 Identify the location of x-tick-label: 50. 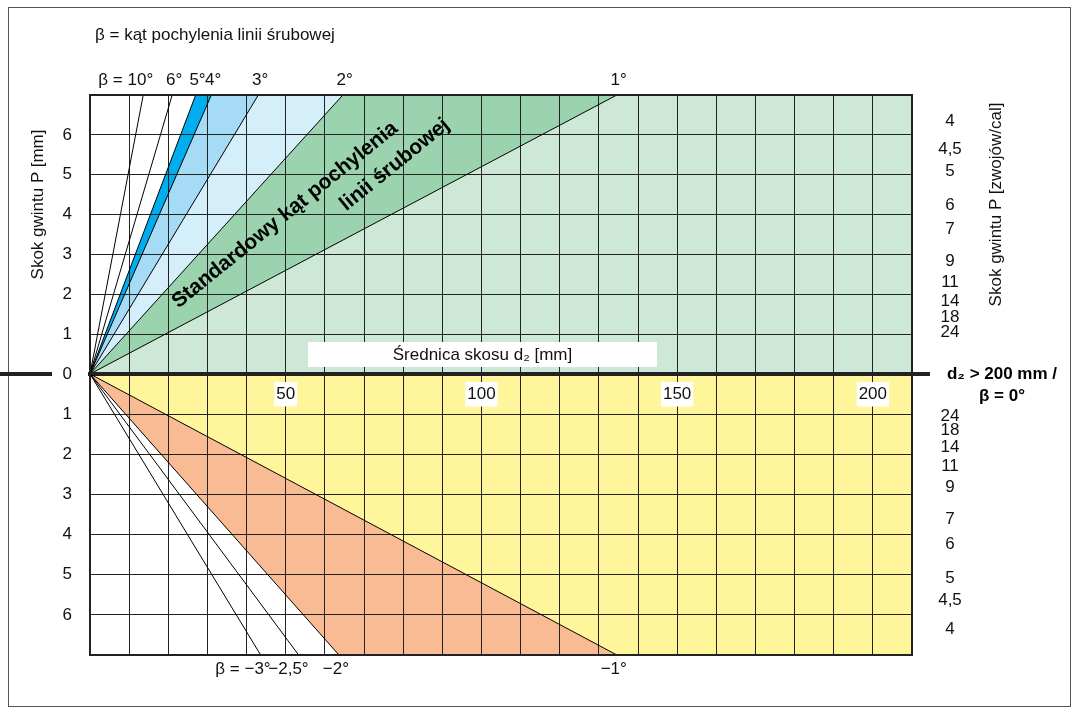
(286, 393).